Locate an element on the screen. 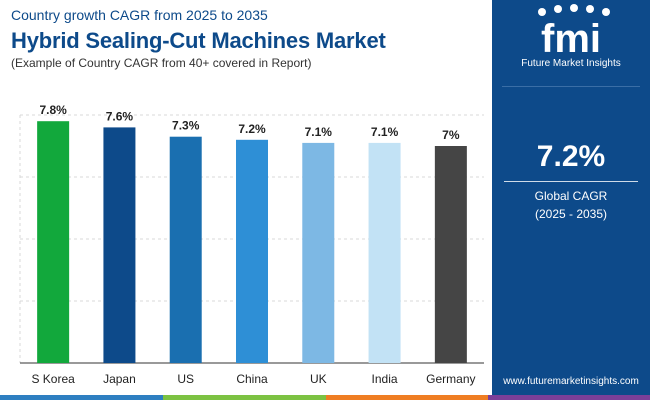 The image size is (650, 400). chart-title: Hybrid Sealing-Cut Machines Market is located at coordinates (198, 40).